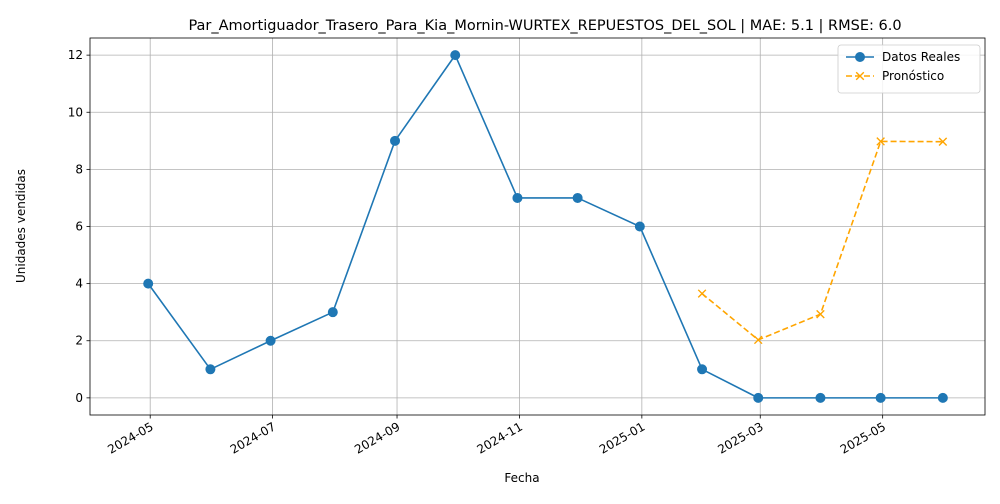 This screenshot has height=504, width=1000. Describe the element at coordinates (75, 55) in the screenshot. I see `y-tick-label: 12` at that location.